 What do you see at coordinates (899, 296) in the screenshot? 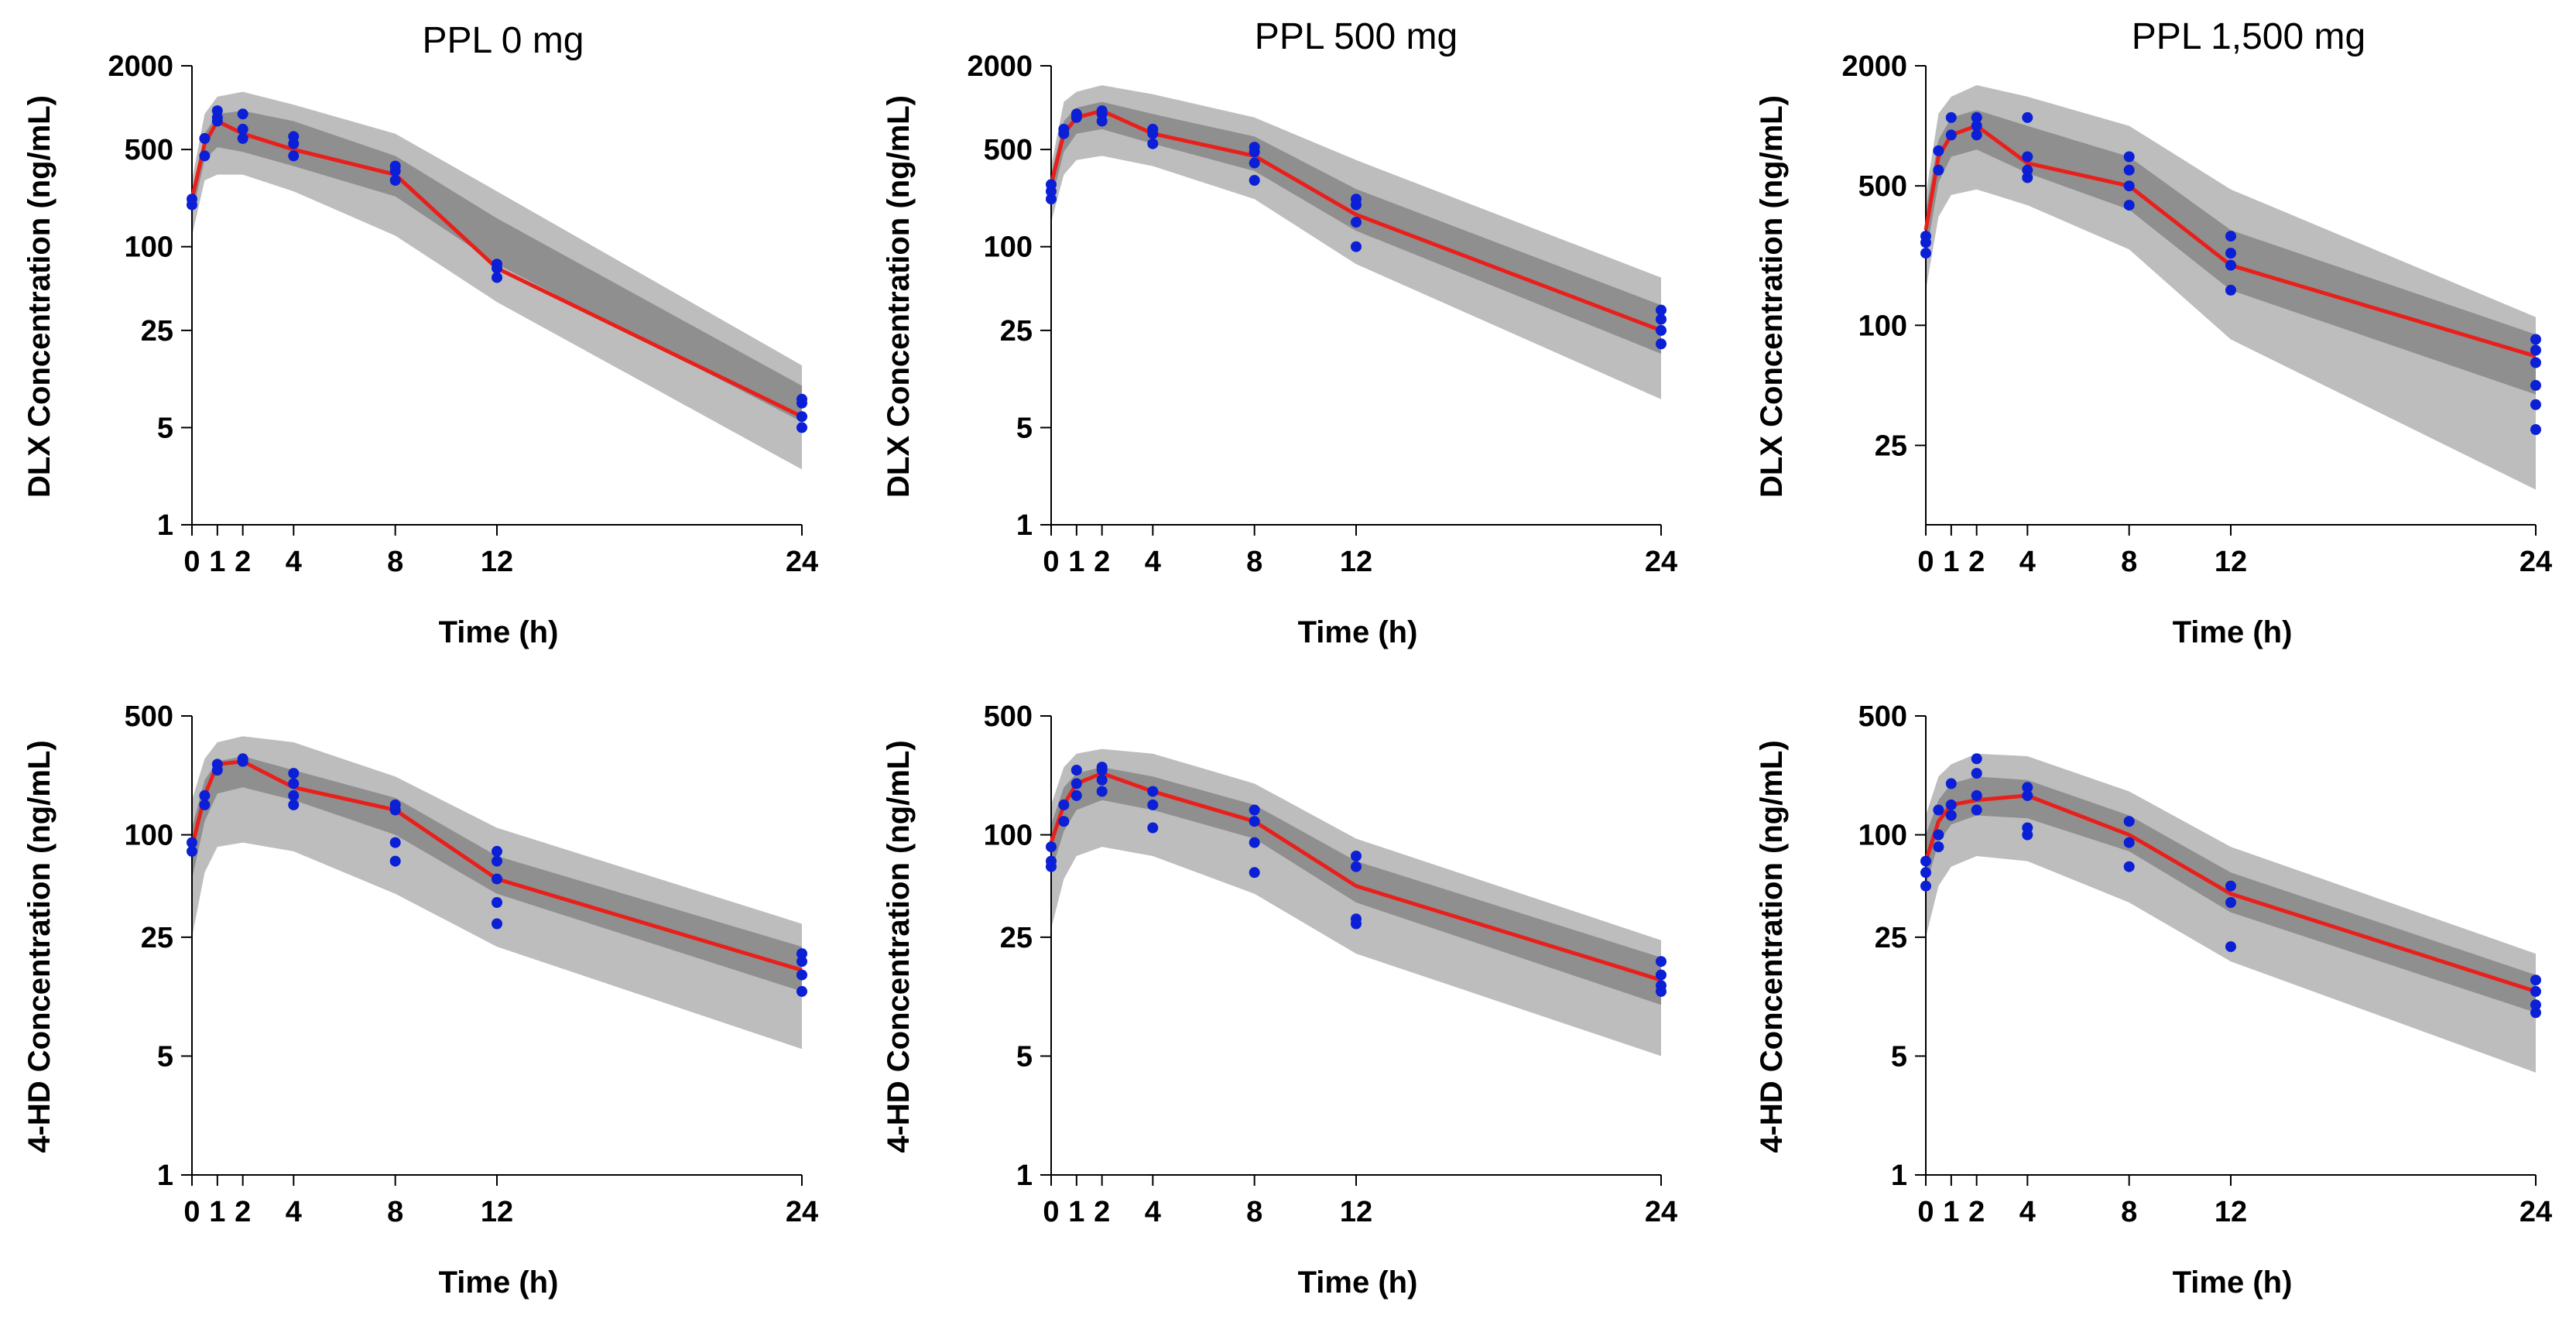
I see `y-axis-label: DLX Concentration (ng/mL)` at bounding box center [899, 296].